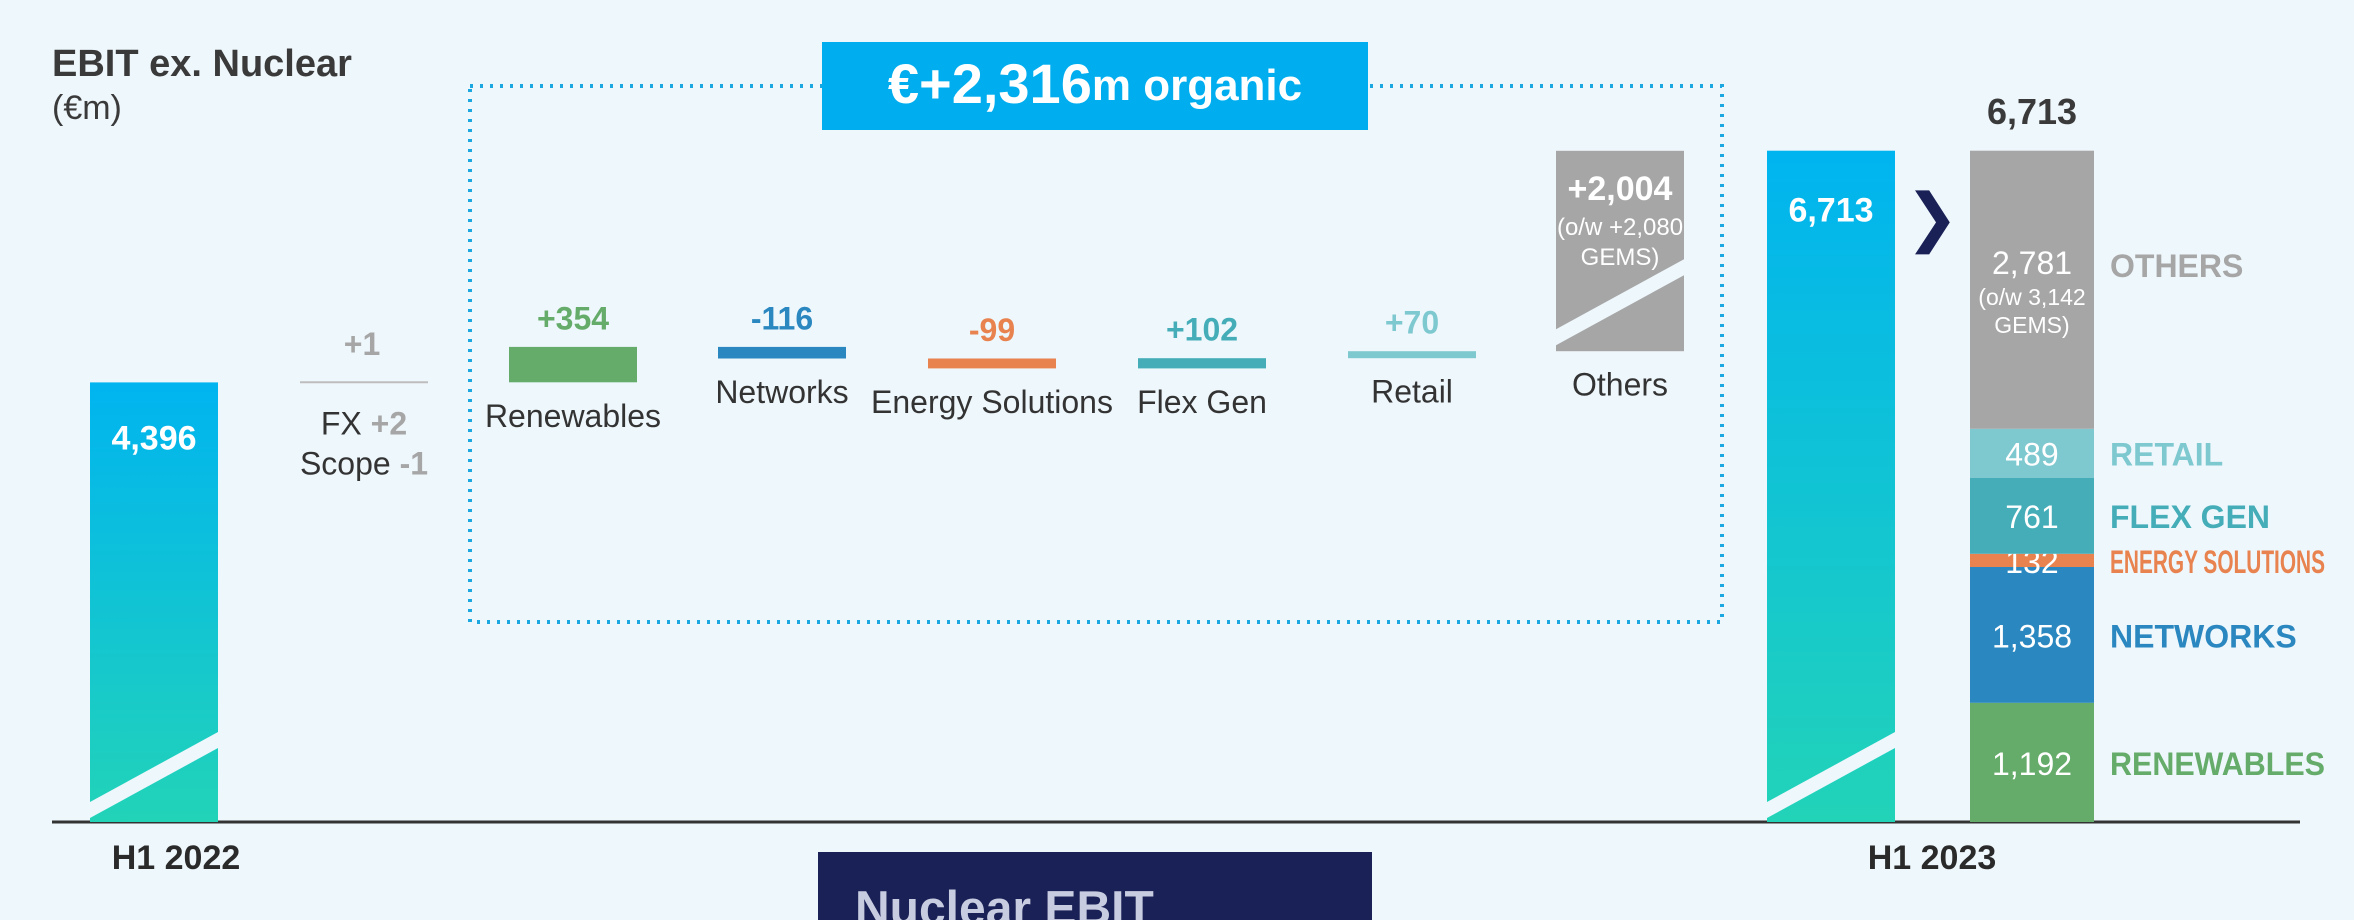  Describe the element at coordinates (1830, 211) in the screenshot. I see `end-value-label: 6,713` at that location.